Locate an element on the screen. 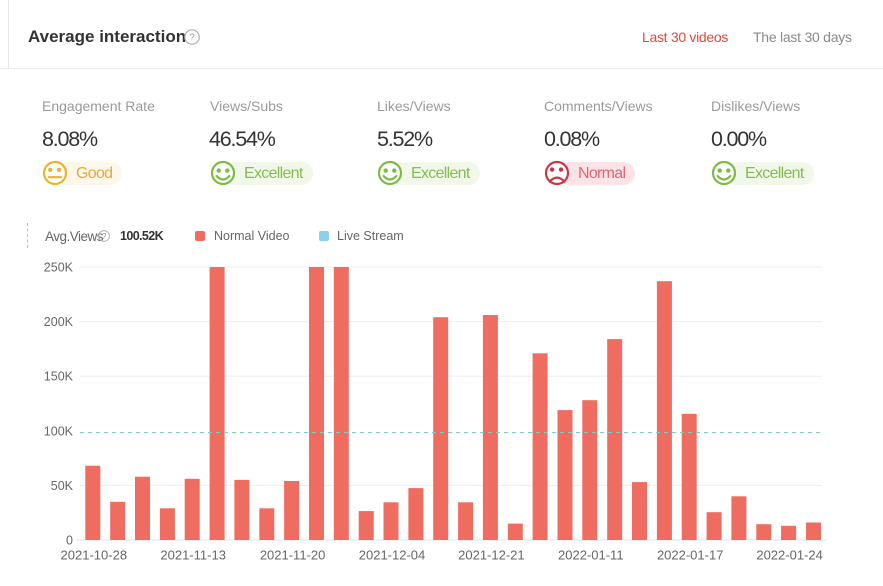 The width and height of the screenshot is (883, 586). svg-text: 2021-12-21 is located at coordinates (491, 555).